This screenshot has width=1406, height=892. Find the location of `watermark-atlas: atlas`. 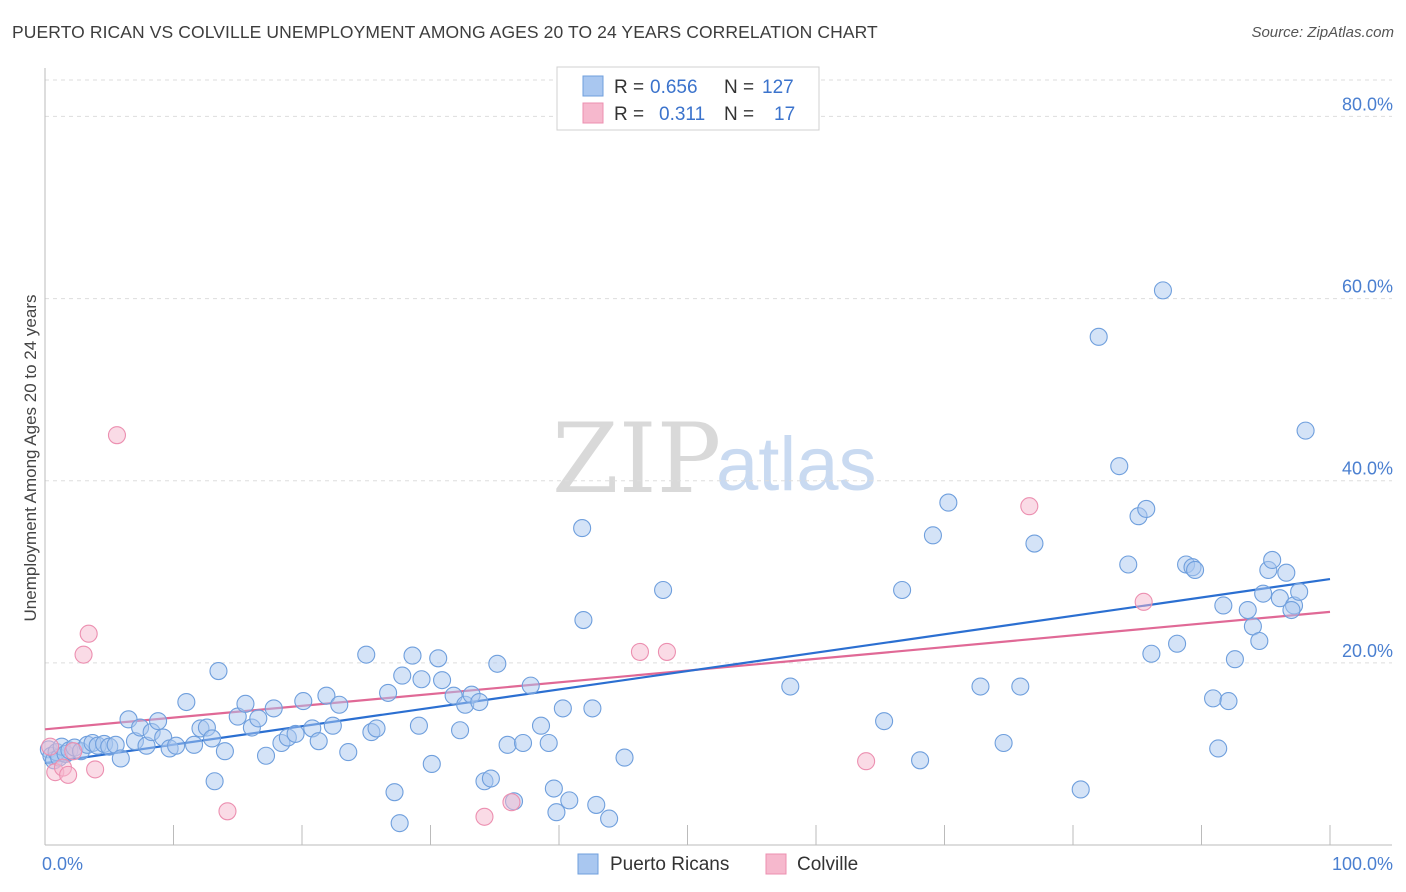

watermark-atlas: atlas is located at coordinates (796, 464).